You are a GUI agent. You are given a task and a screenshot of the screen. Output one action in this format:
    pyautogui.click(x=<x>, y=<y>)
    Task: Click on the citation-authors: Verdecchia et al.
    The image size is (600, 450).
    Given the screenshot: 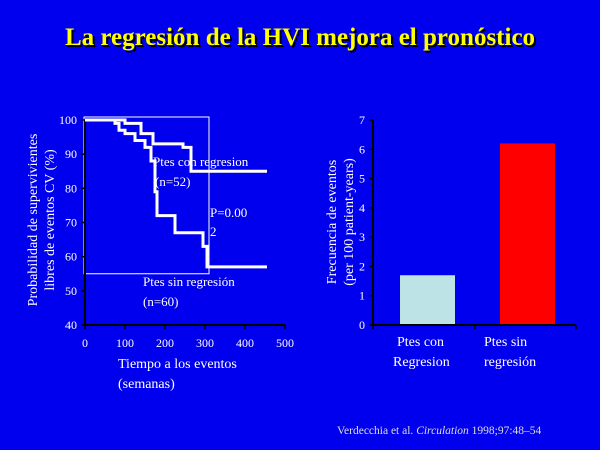 What is the action you would take?
    pyautogui.click(x=377, y=431)
    